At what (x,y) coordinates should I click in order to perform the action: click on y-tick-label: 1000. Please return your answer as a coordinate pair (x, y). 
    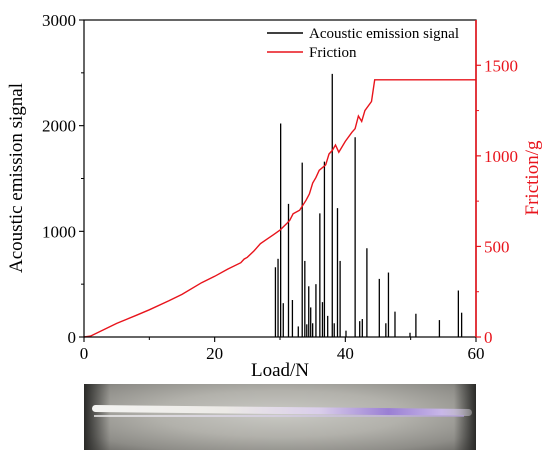
    Looking at the image, I should click on (59, 231).